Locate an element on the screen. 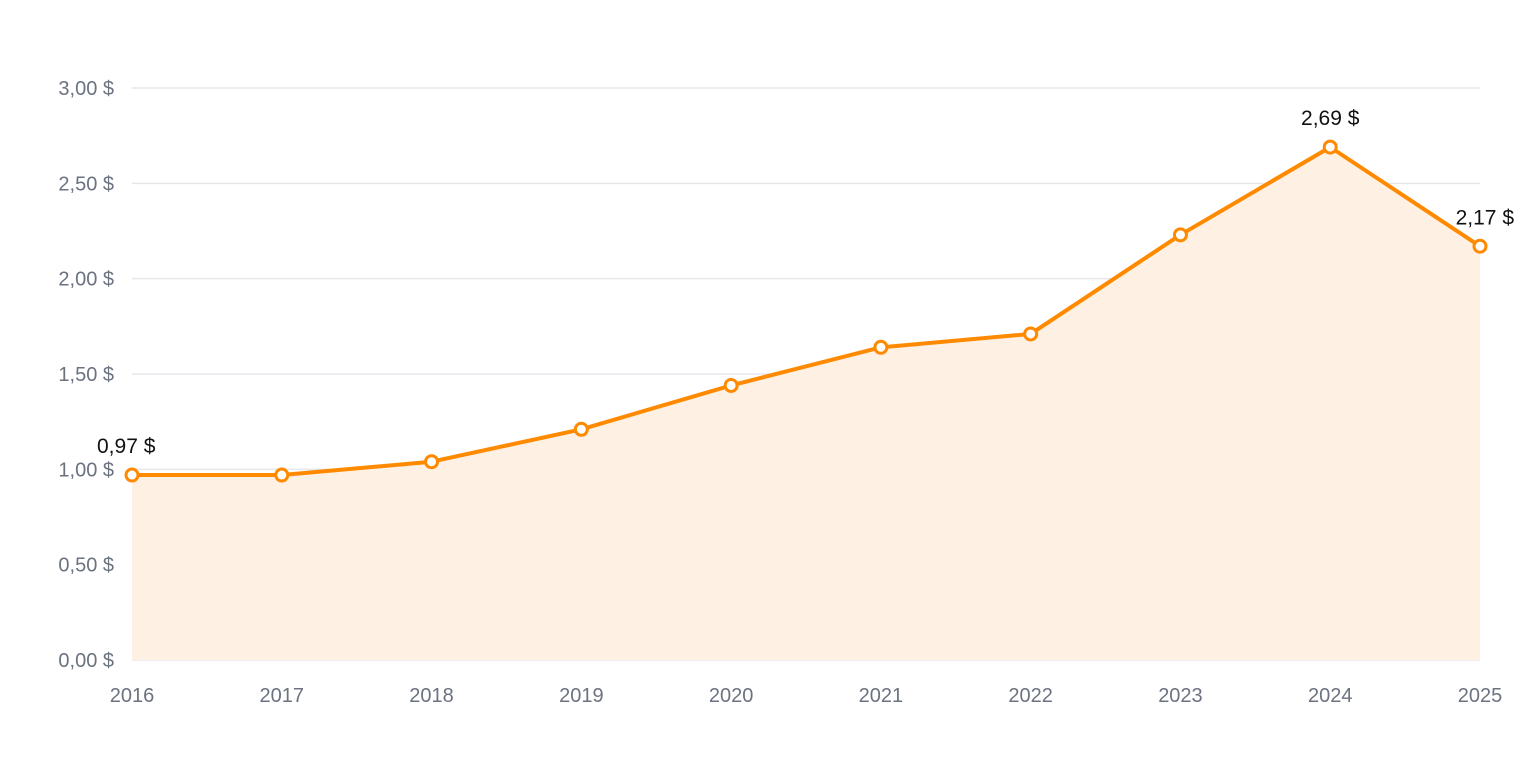 The height and width of the screenshot is (760, 1520). x-tick-label: 2025 is located at coordinates (1480, 696).